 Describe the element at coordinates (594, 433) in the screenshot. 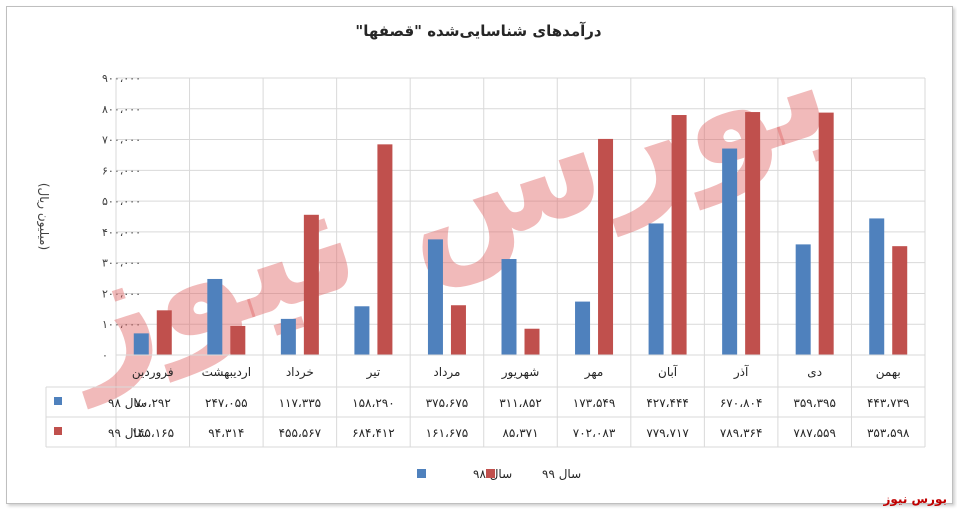

I see `table-value: ۷۰۲،۰۸۳` at that location.